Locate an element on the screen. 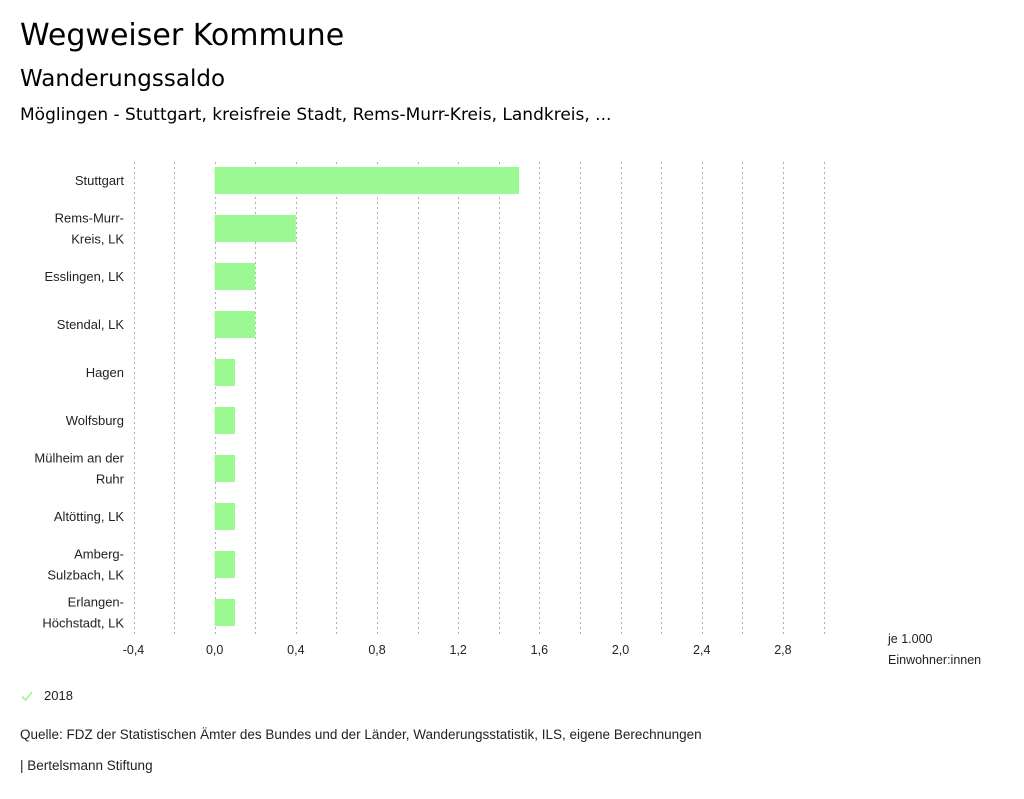 Image resolution: width=1024 pixels, height=799 pixels. unit-label-line: je 1.000 is located at coordinates (910, 639).